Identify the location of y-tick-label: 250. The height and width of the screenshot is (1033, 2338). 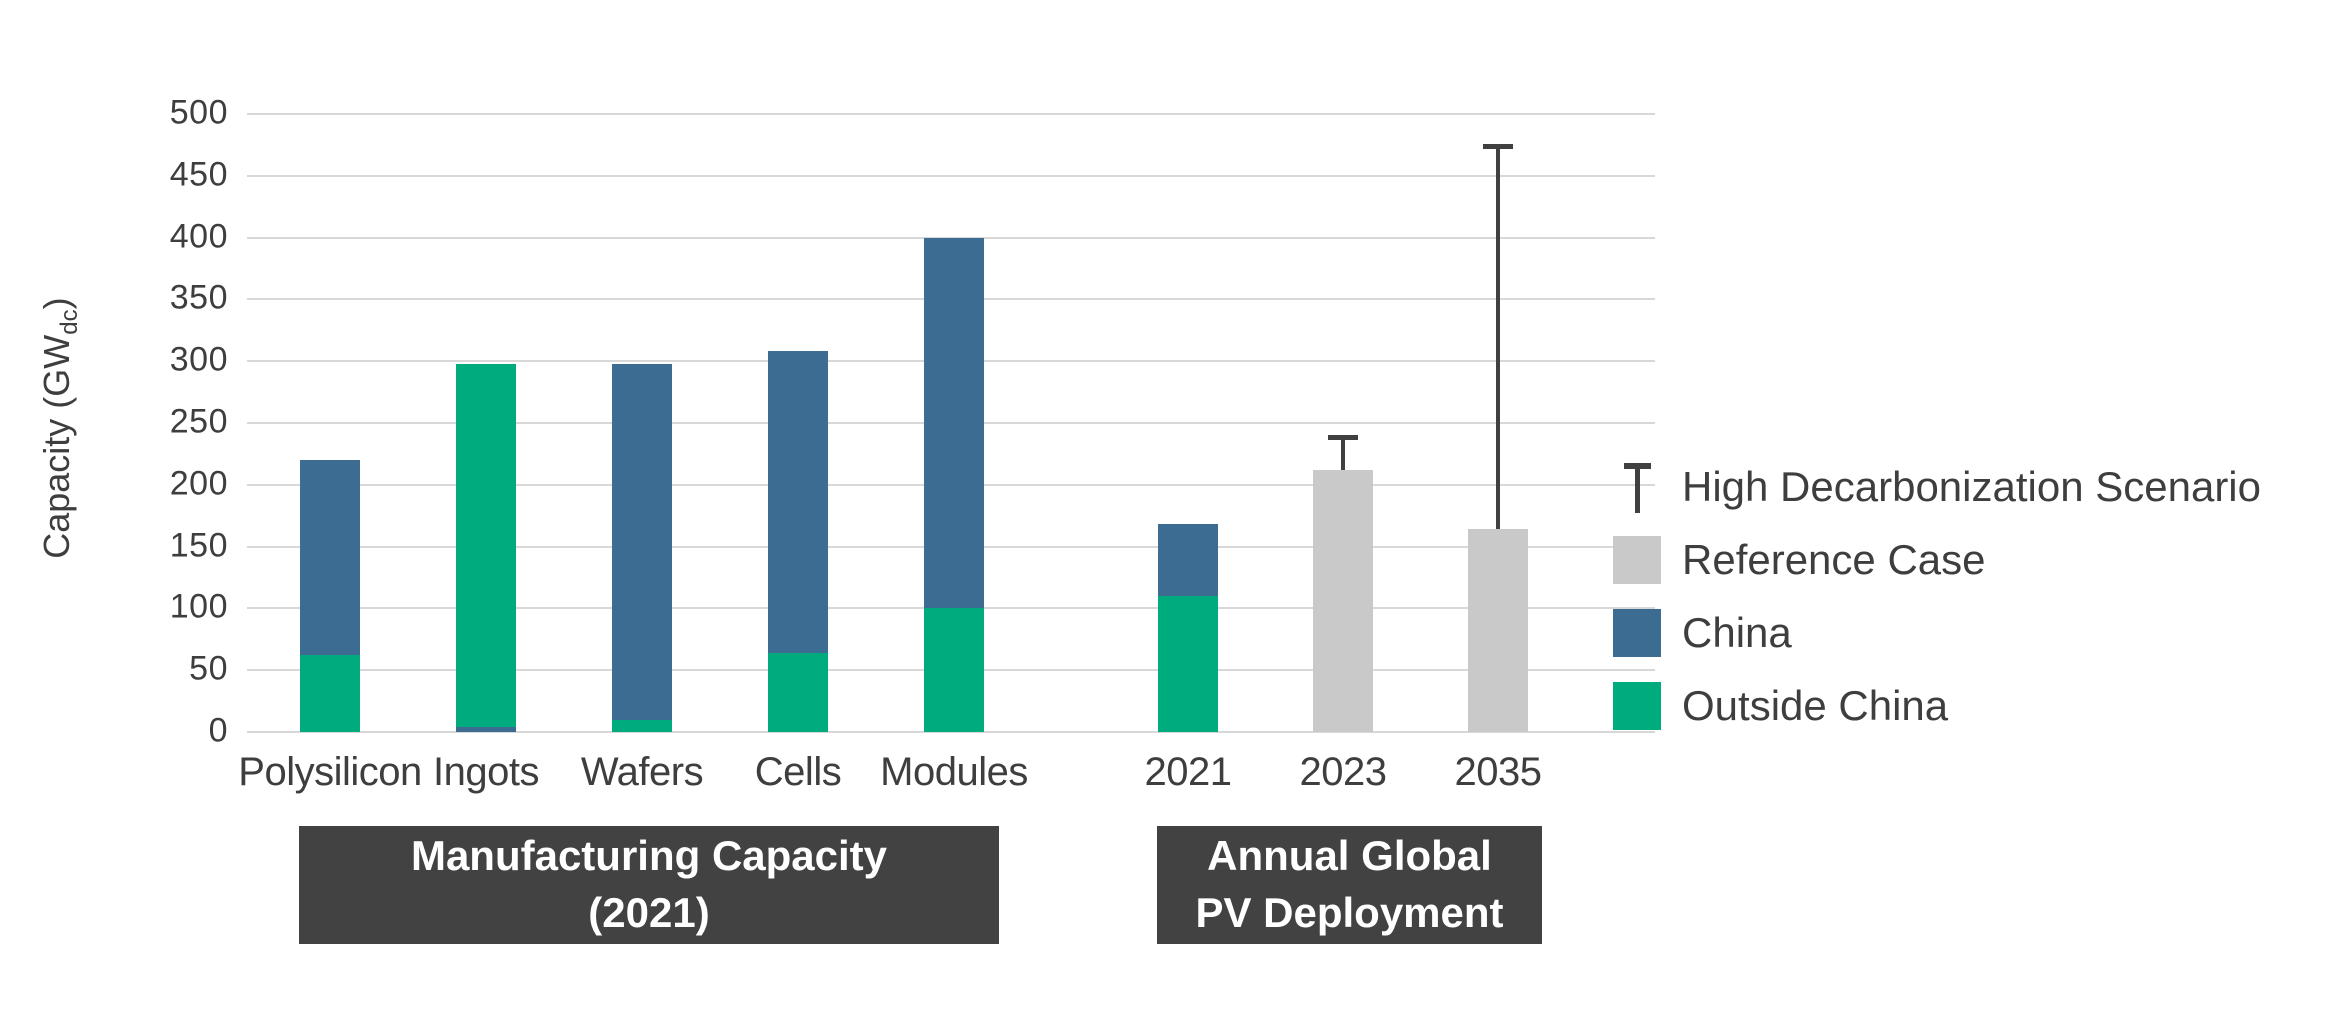
(198, 421).